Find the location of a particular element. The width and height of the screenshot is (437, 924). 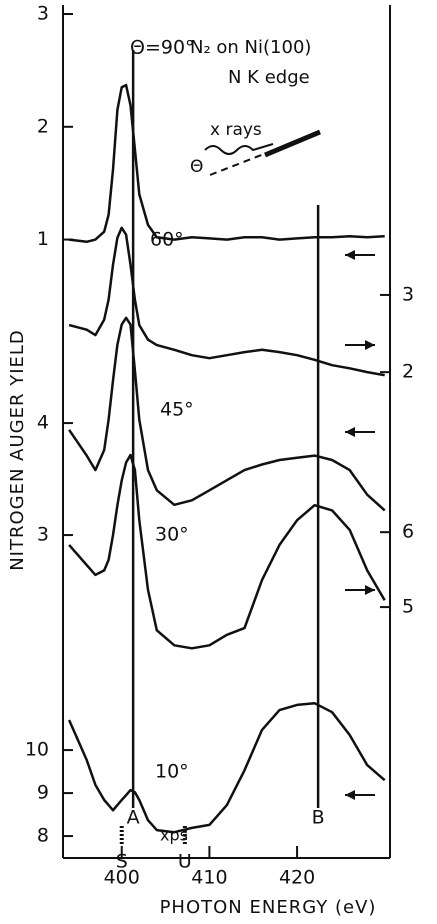

marker-label: B is located at coordinates (318, 818).